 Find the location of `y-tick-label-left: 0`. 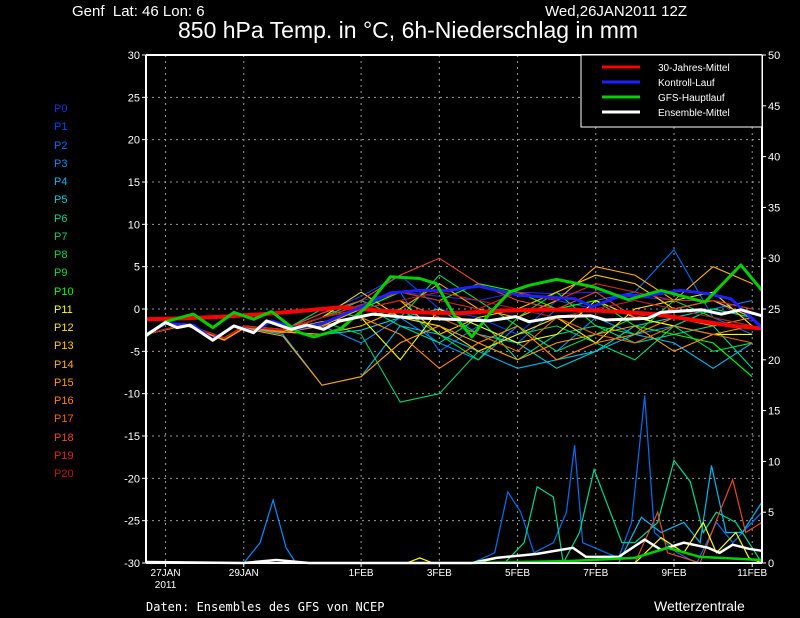

y-tick-label-left: 0 is located at coordinates (137, 310).